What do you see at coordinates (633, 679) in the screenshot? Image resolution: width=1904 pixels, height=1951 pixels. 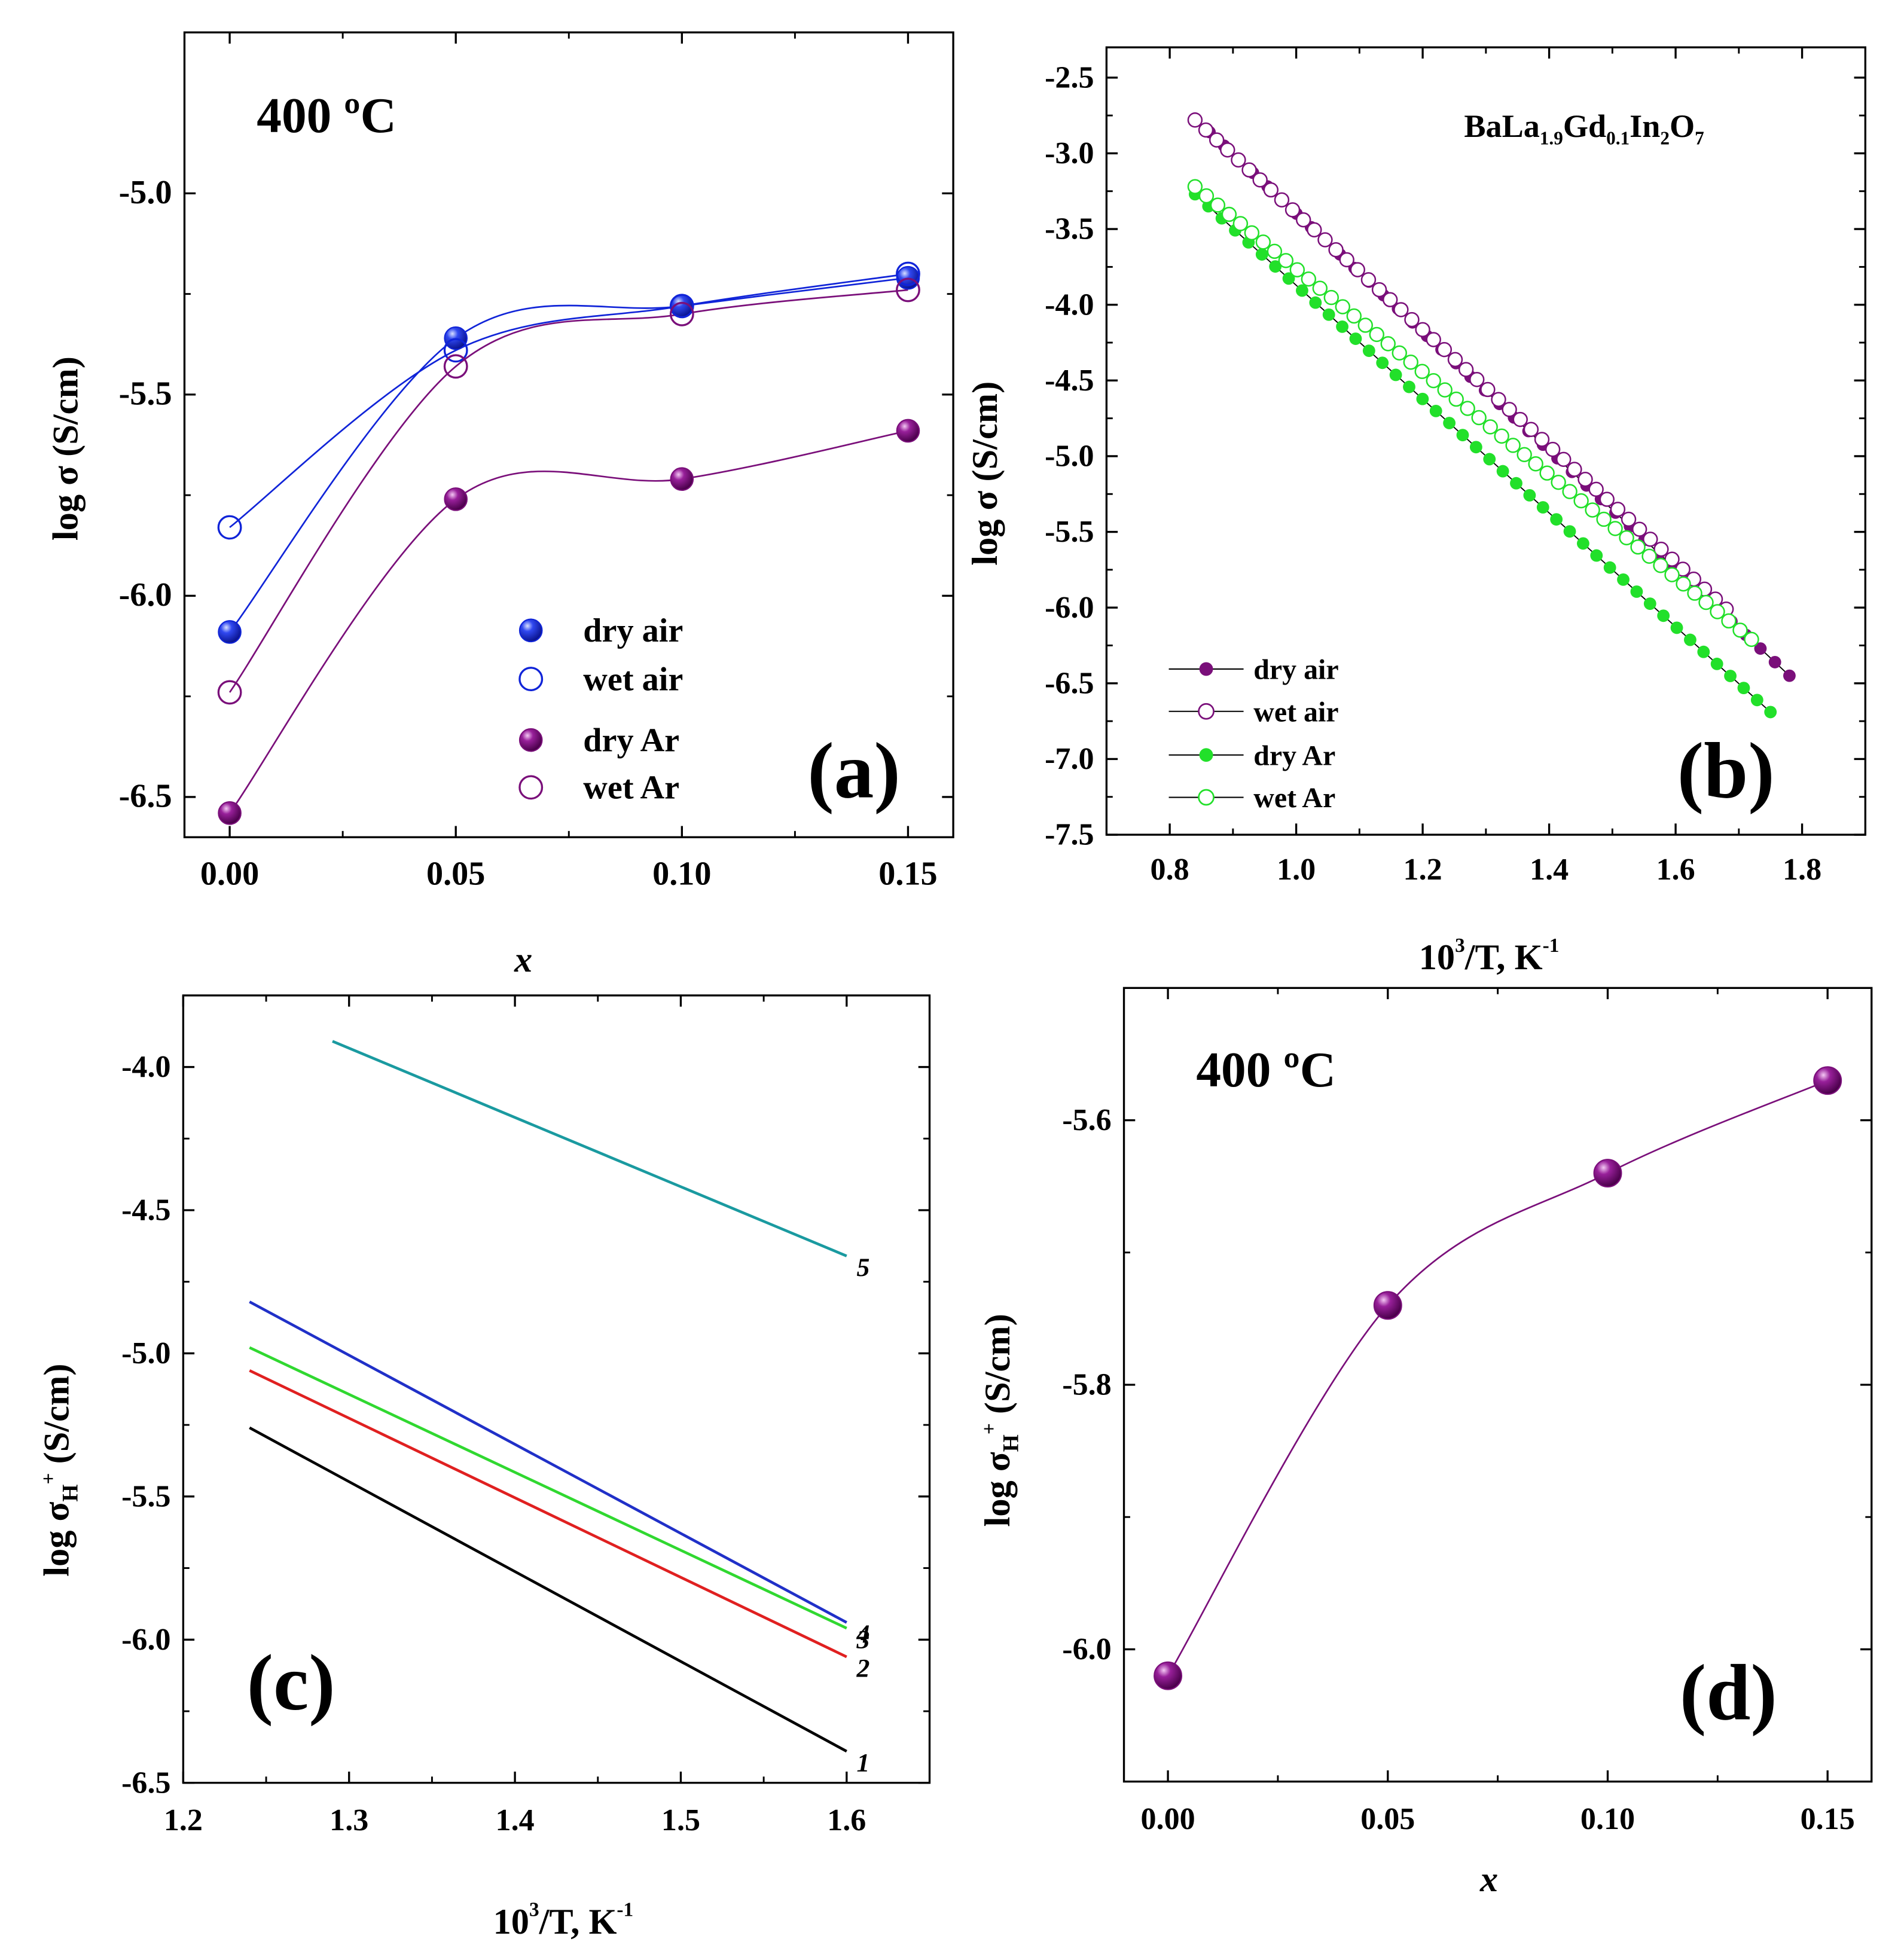 I see `legend-label: wet air` at bounding box center [633, 679].